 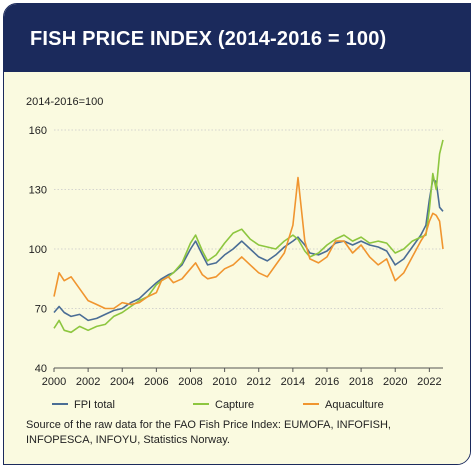 What do you see at coordinates (38, 131) in the screenshot?
I see `y-tick-label: 160` at bounding box center [38, 131].